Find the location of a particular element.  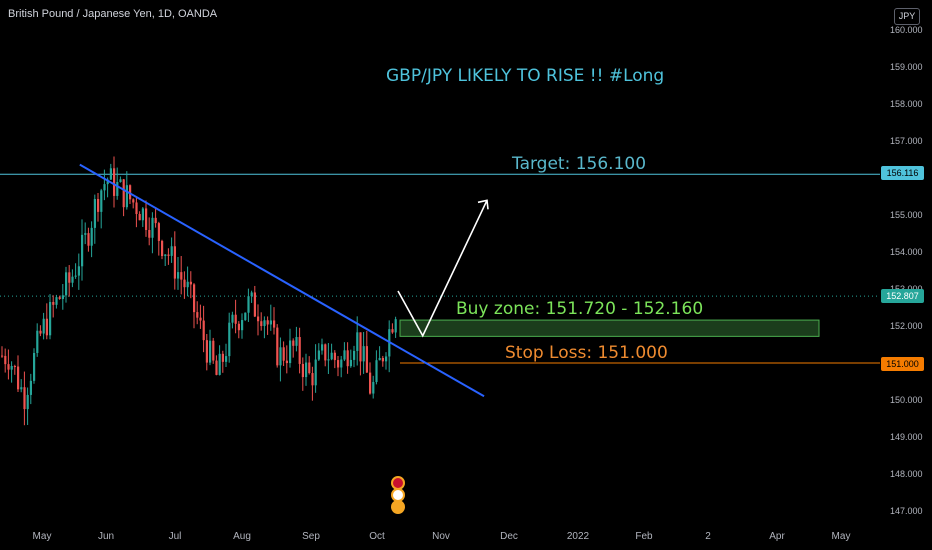

x-tick-label: Aug is located at coordinates (242, 536).